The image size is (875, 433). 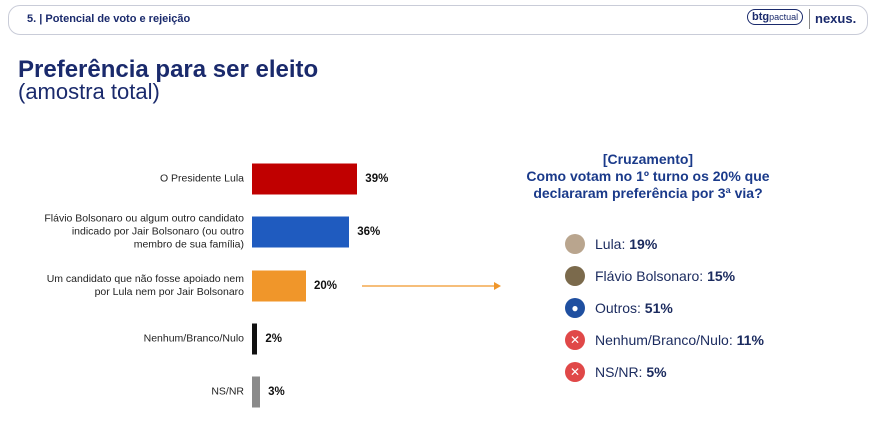 What do you see at coordinates (326, 285) in the screenshot?
I see `value-label: 20%` at bounding box center [326, 285].